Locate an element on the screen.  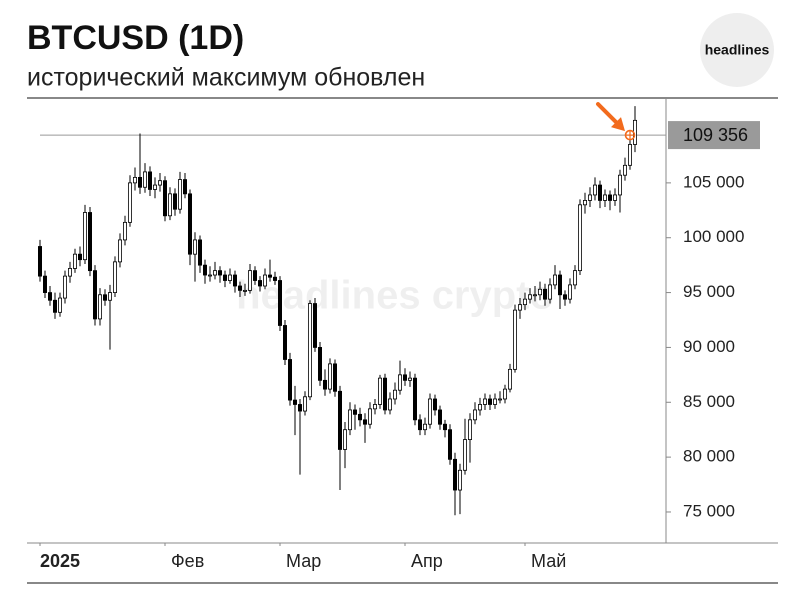
x-tick-label: Май is located at coordinates (548, 561).